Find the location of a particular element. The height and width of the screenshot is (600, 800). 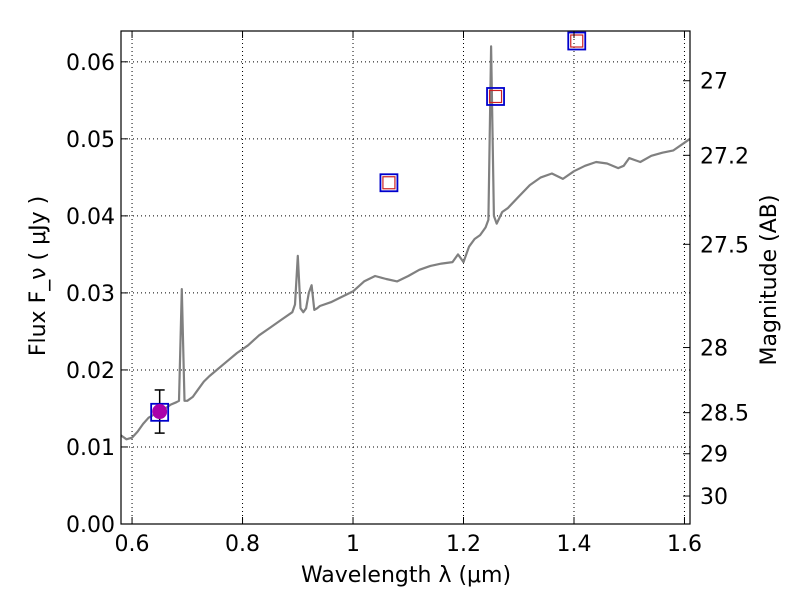

observed-point is located at coordinates (160, 412).